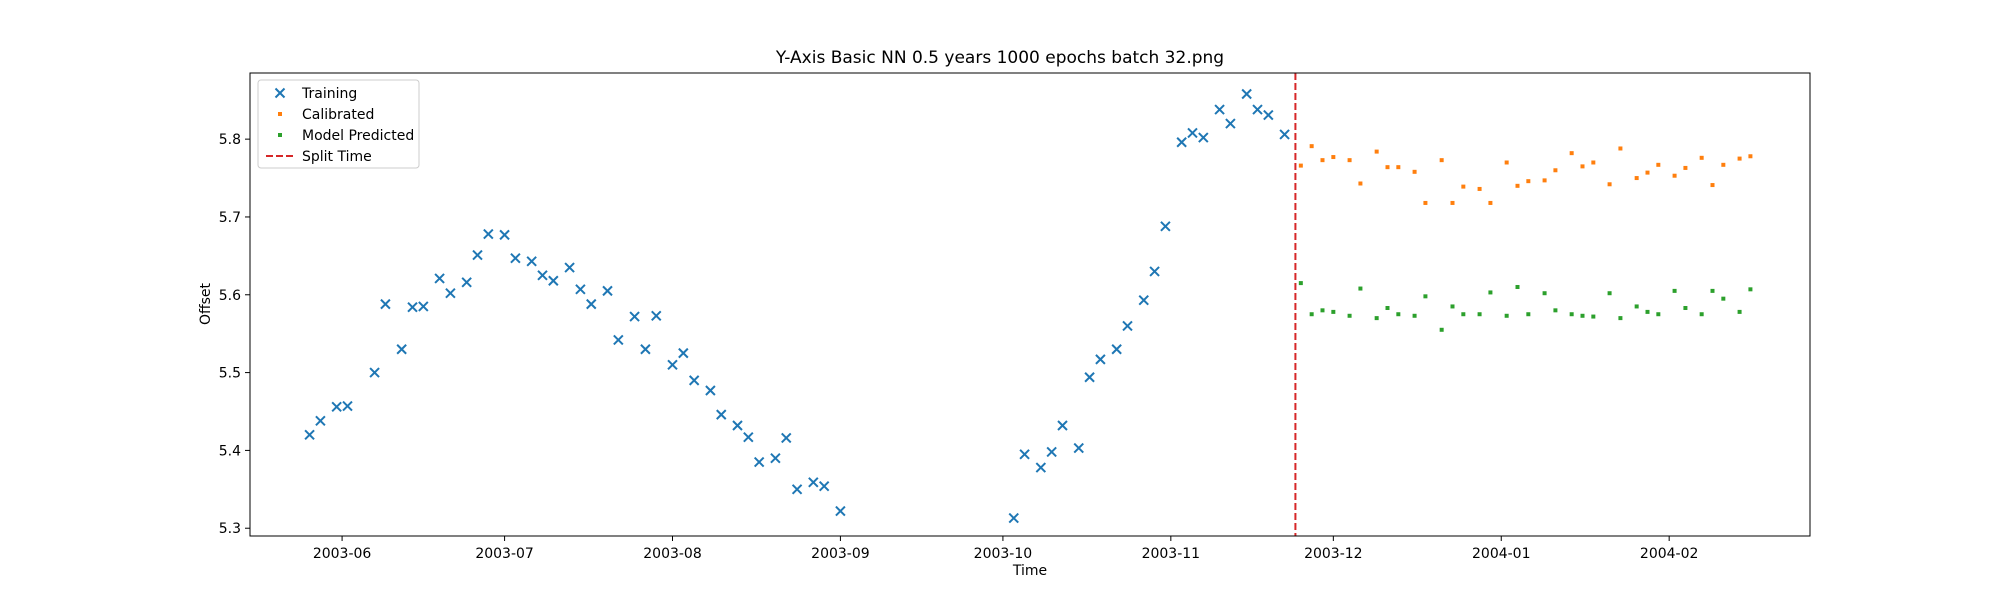  I want to click on legend-box, so click(338, 124).